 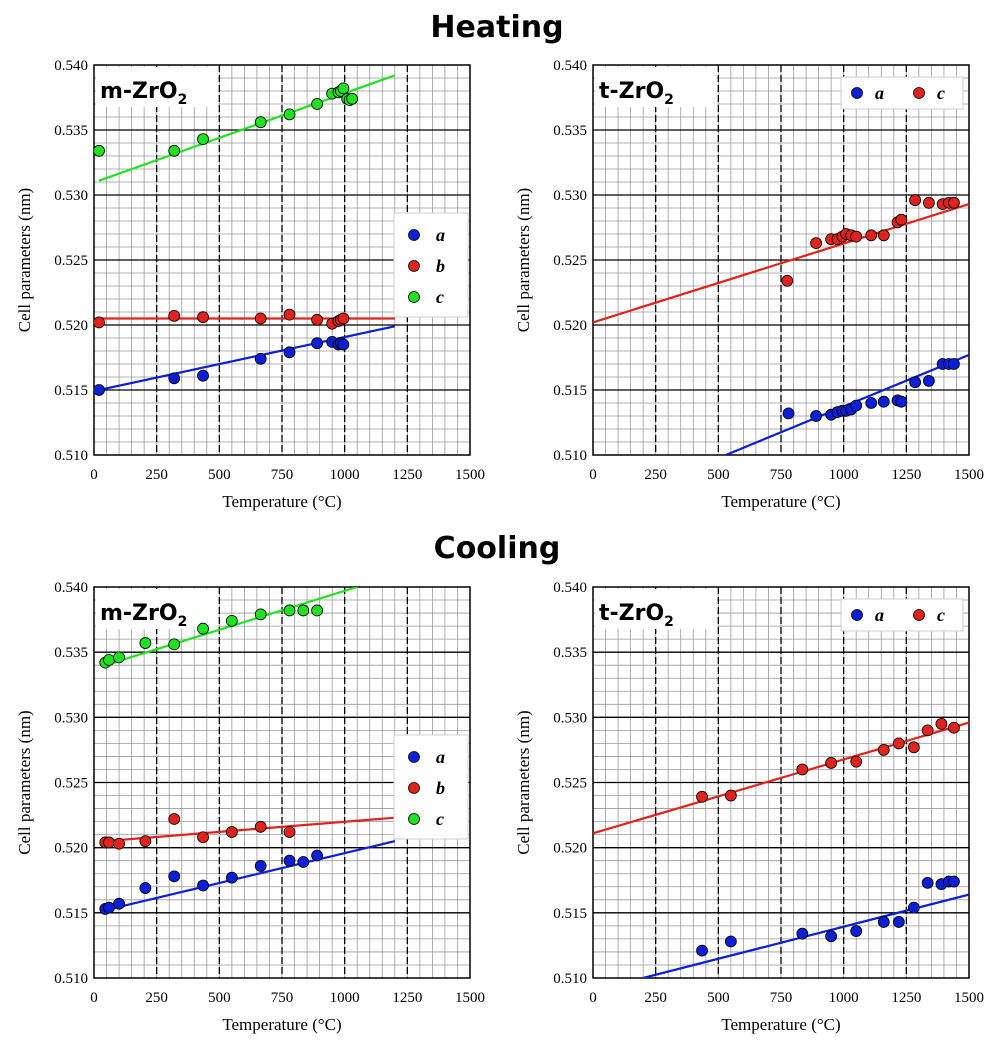 I want to click on x-tick-label: 1250, so click(x=407, y=998).